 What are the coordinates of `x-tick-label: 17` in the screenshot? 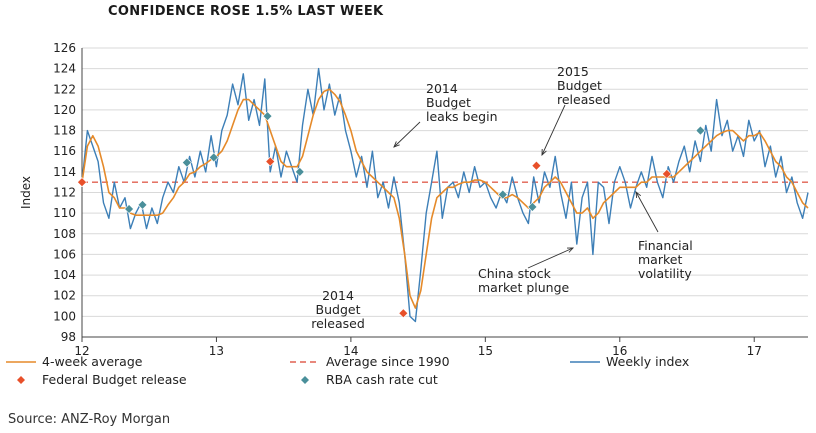 It's located at (754, 351).